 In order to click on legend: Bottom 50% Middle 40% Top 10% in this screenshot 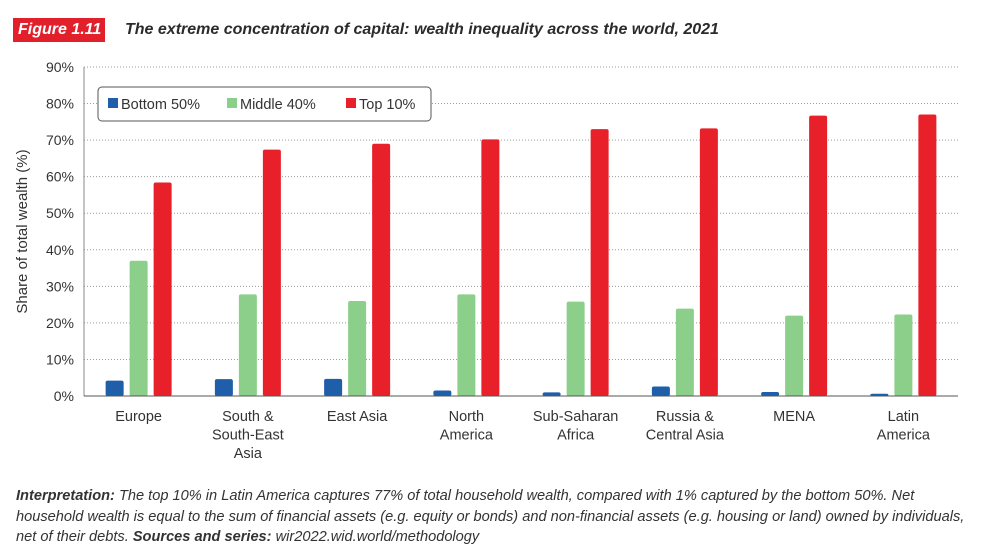, I will do `click(264, 104)`.